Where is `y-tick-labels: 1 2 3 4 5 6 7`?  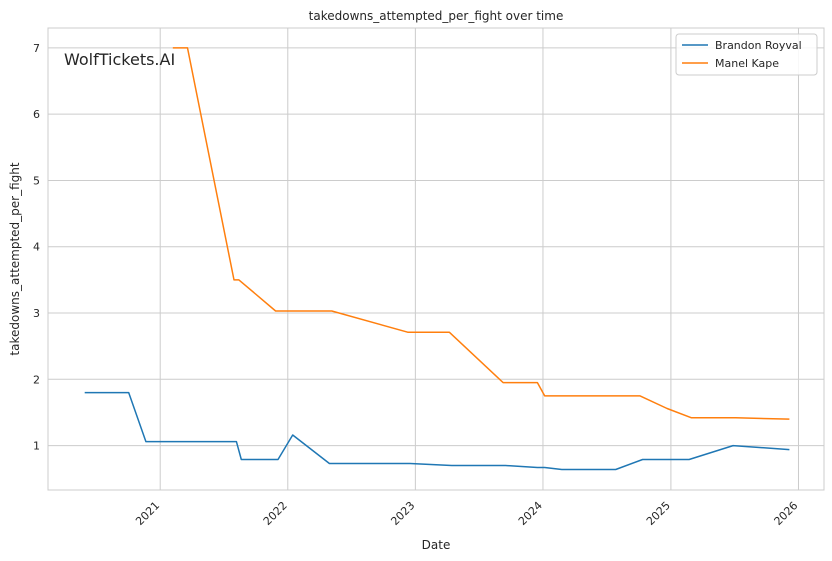
y-tick-labels: 1 2 3 4 5 6 7 is located at coordinates (36, 247).